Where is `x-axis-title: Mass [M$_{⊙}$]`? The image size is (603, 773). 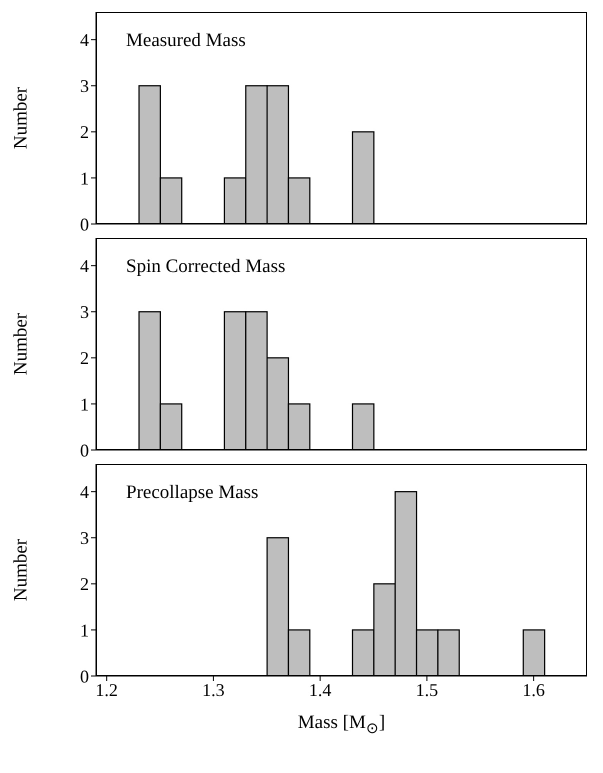 x-axis-title: Mass [M$_{⊙}$] is located at coordinates (342, 724).